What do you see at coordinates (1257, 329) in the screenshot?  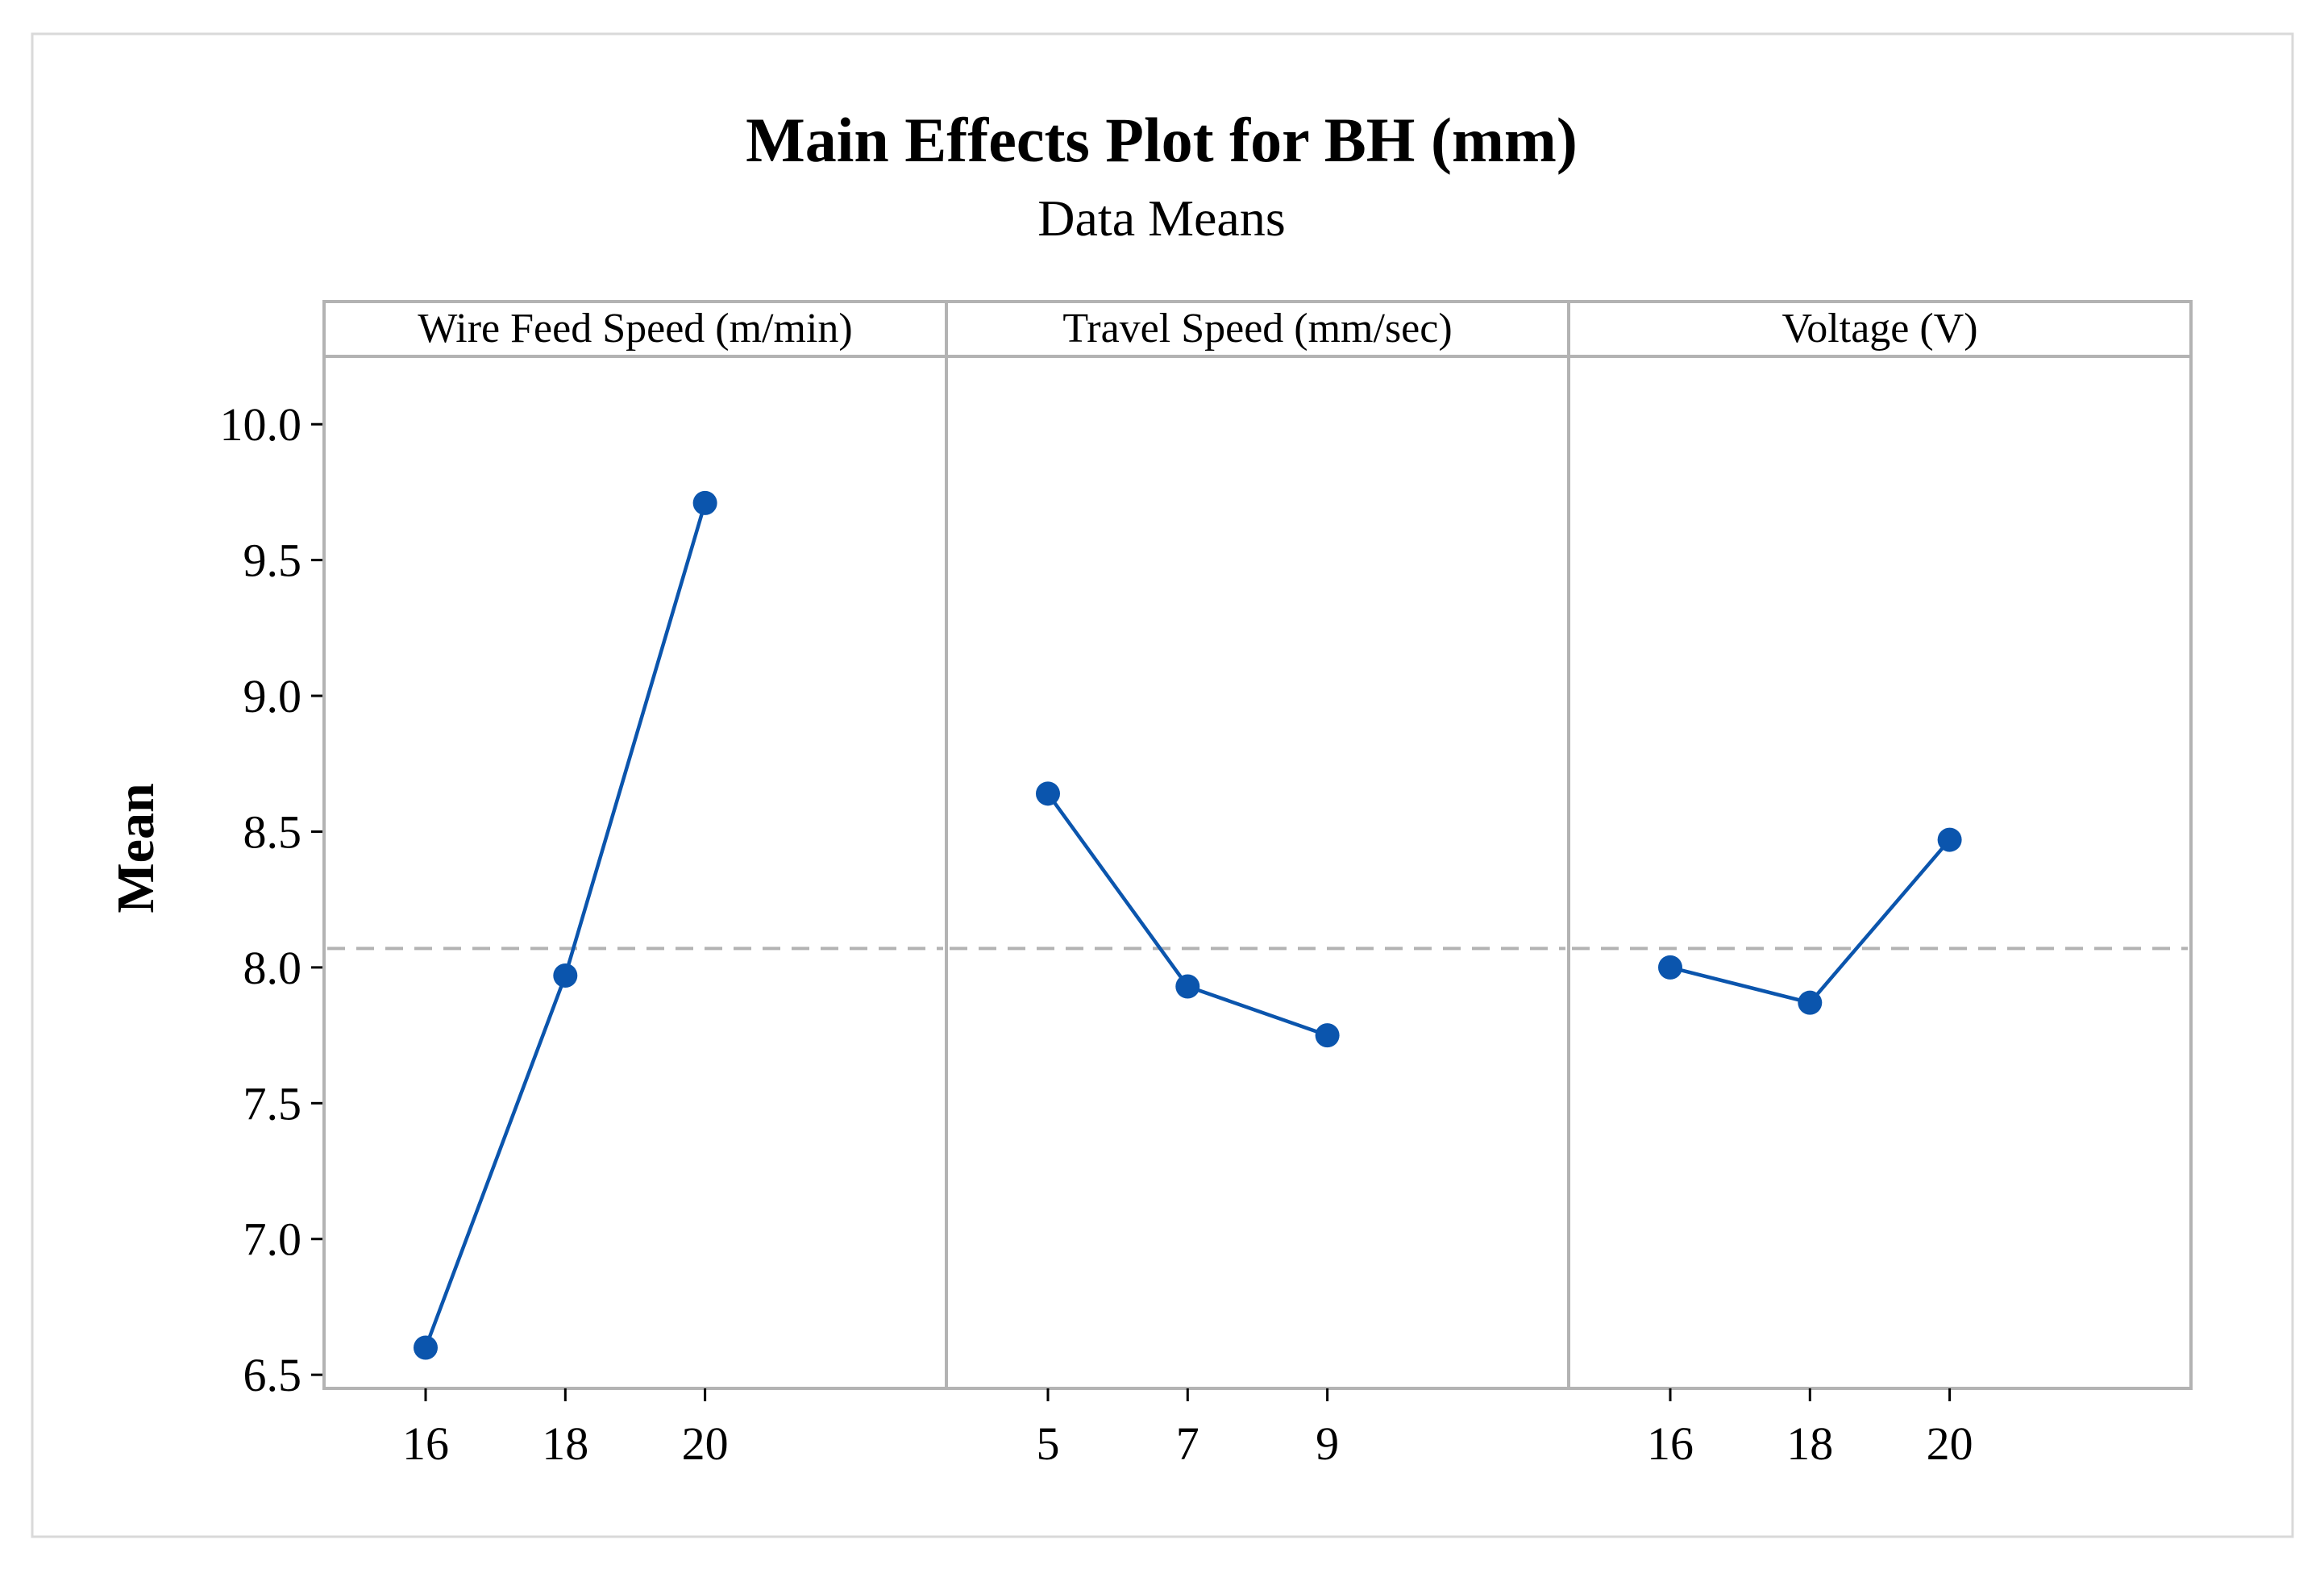 I see `panel-header-label: Travel Speed (mm/sec)` at bounding box center [1257, 329].